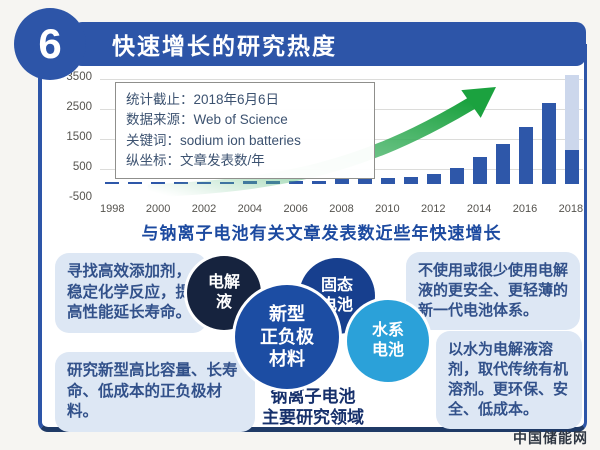  I want to click on bar-slot-2012, so click(433, 136).